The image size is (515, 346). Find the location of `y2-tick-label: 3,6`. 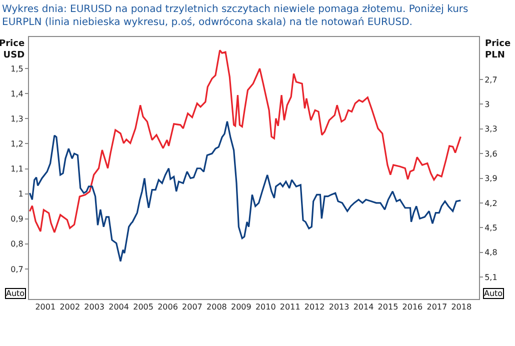

y2-tick-label: 3,6 is located at coordinates (491, 153).